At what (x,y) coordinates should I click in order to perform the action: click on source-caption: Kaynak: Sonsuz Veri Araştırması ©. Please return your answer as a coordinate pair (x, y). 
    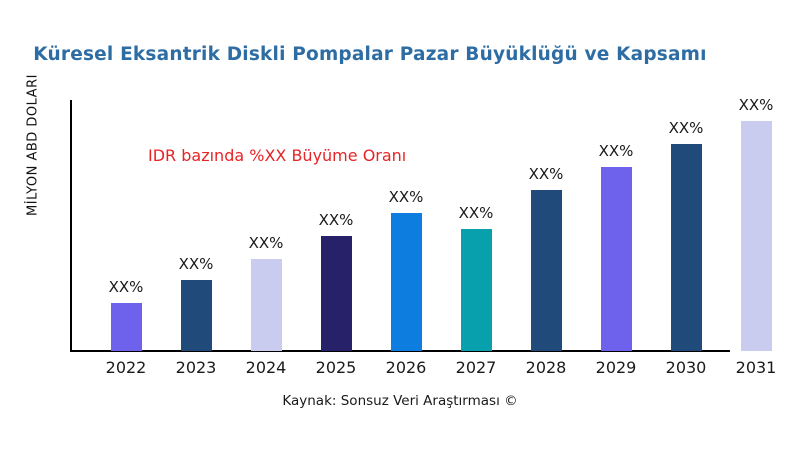
    Looking at the image, I should click on (400, 401).